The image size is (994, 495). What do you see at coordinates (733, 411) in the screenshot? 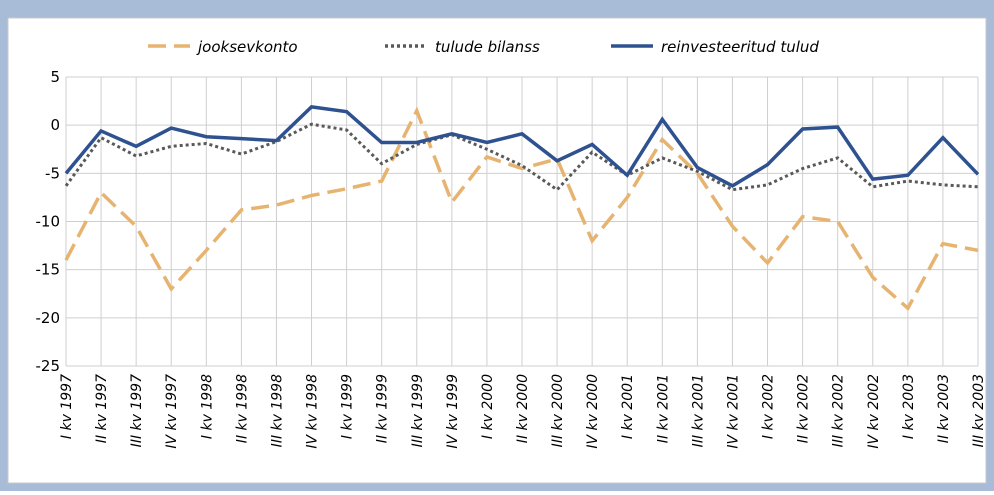
I see `x-tick-label: IV kv 2001` at bounding box center [733, 411].